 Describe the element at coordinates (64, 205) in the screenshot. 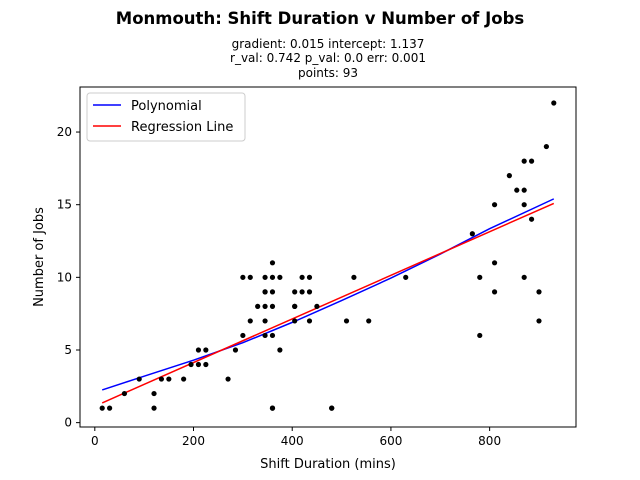

I see `y-tick-label: 15` at that location.